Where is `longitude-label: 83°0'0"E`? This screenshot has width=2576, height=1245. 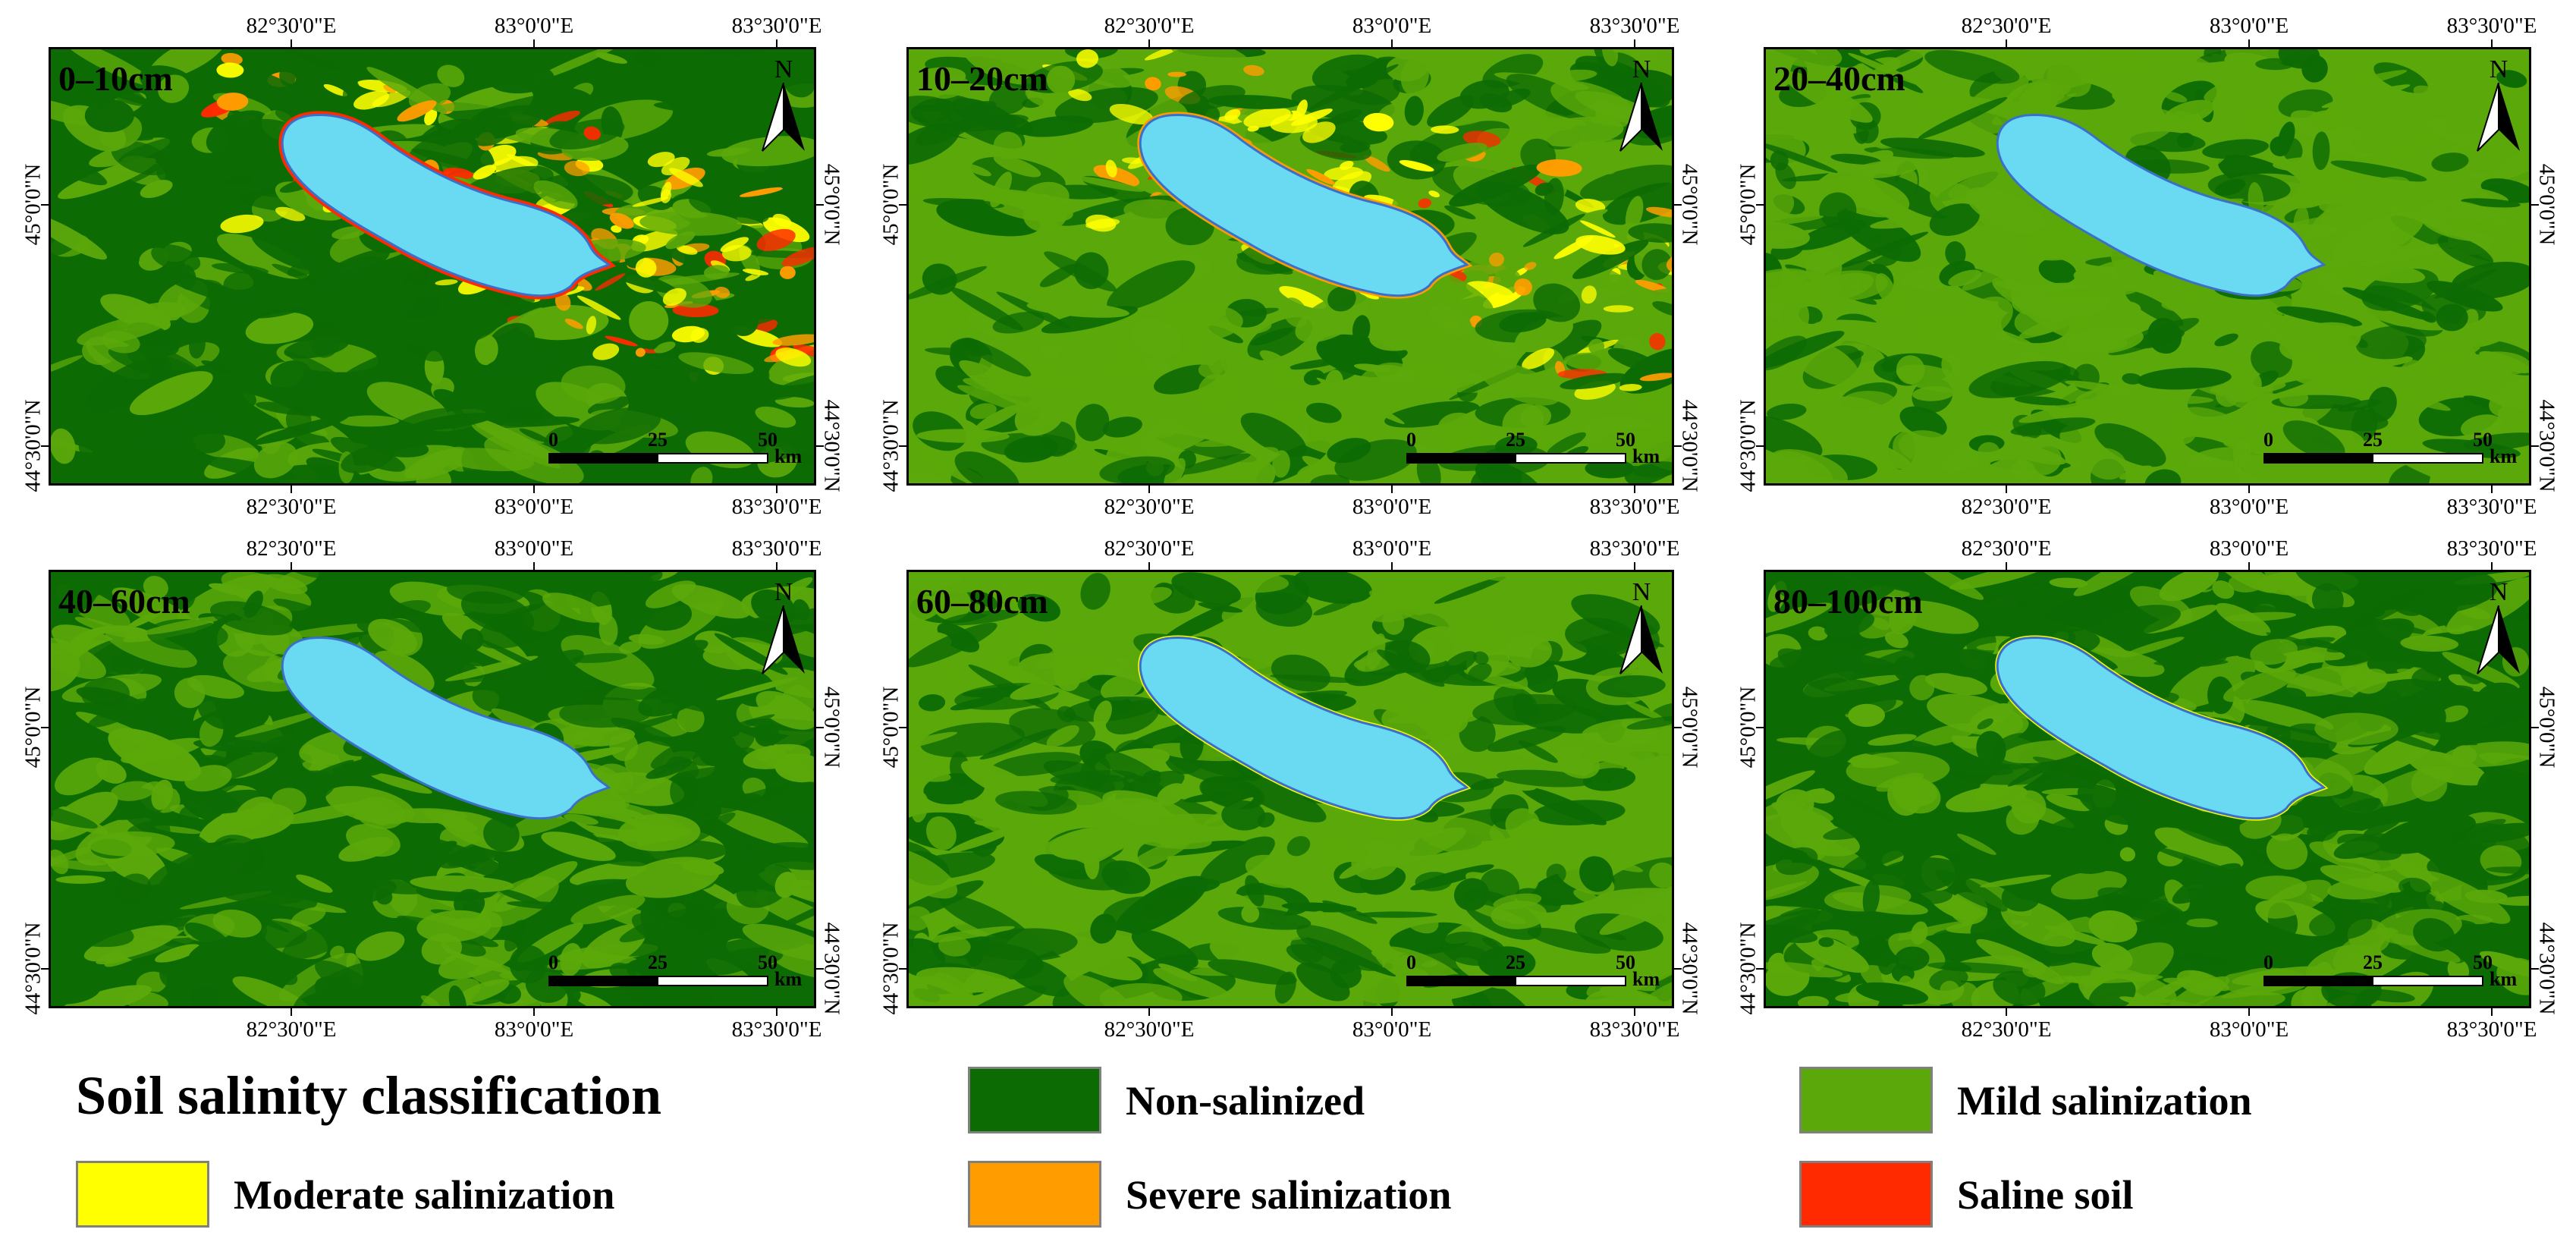
longitude-label: 83°0'0"E is located at coordinates (2249, 1030).